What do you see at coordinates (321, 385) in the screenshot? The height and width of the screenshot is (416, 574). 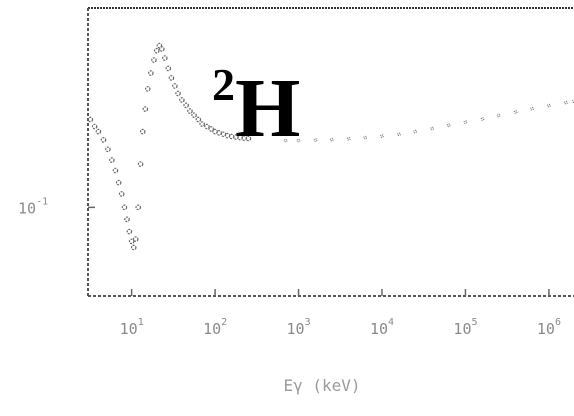 I see `x-axis-title: Eγ (keV)` at bounding box center [321, 385].